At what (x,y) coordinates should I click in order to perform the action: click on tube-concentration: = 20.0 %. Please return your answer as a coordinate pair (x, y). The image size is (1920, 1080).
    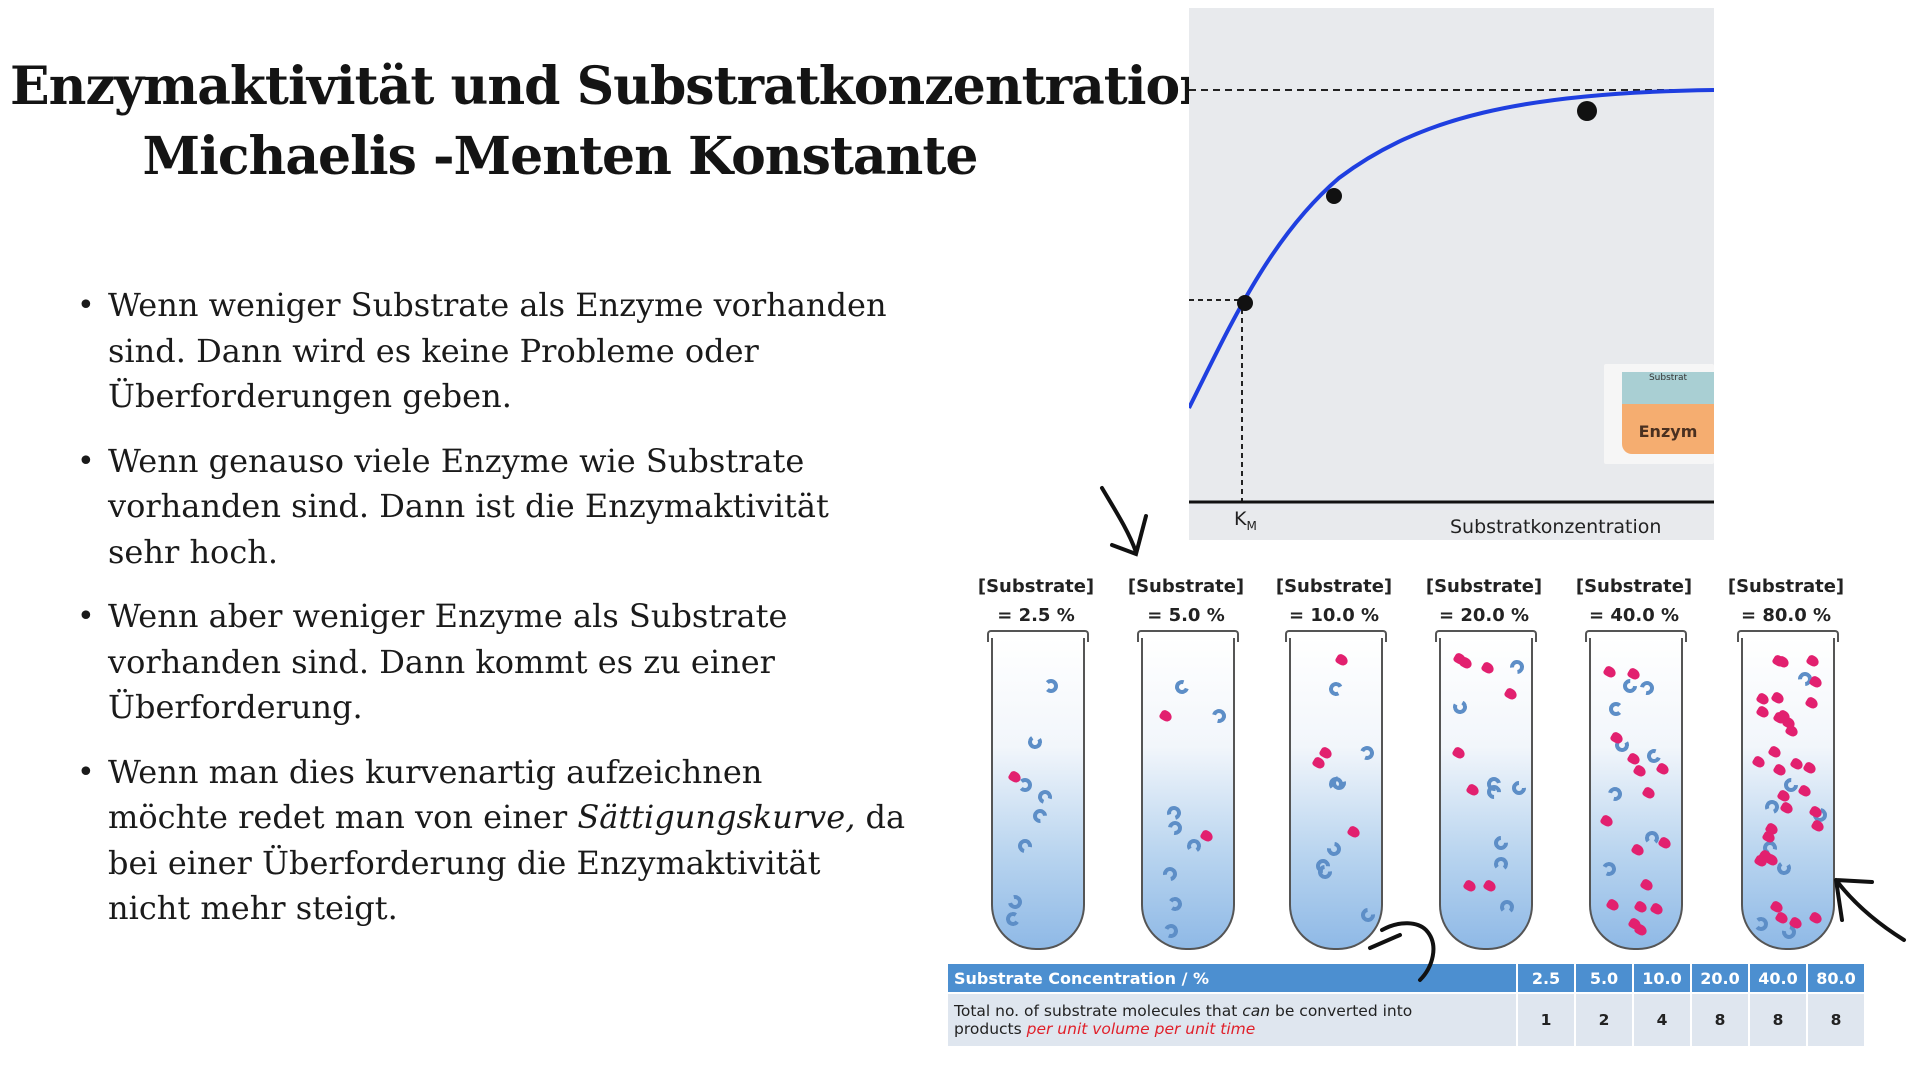
    Looking at the image, I should click on (1484, 615).